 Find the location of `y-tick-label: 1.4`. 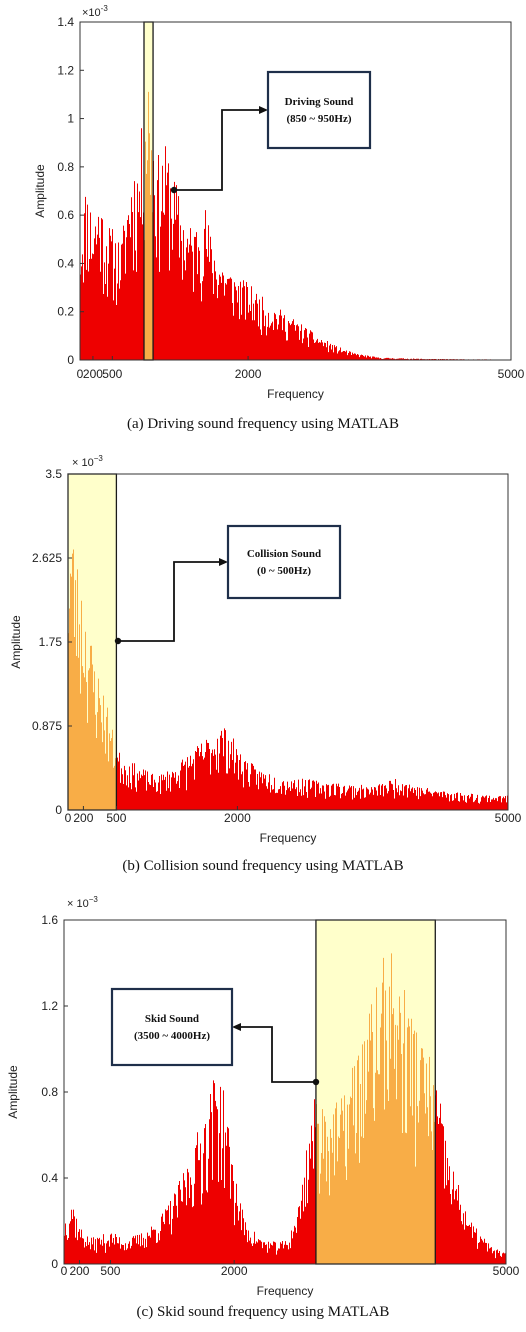

y-tick-label: 1.4 is located at coordinates (65, 22).